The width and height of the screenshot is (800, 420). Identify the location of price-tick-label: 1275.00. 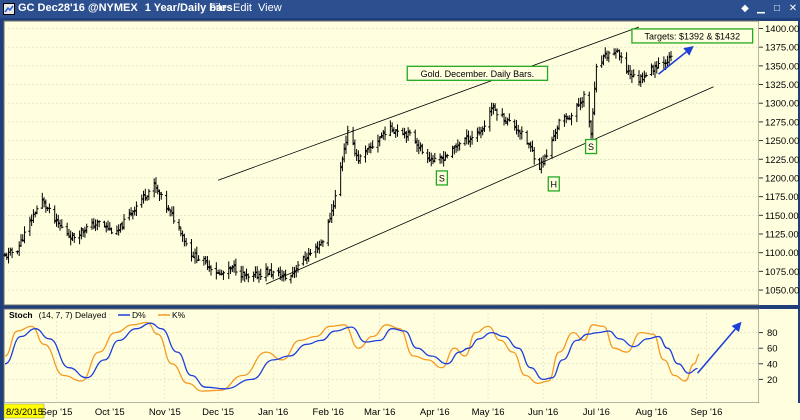
(782, 122).